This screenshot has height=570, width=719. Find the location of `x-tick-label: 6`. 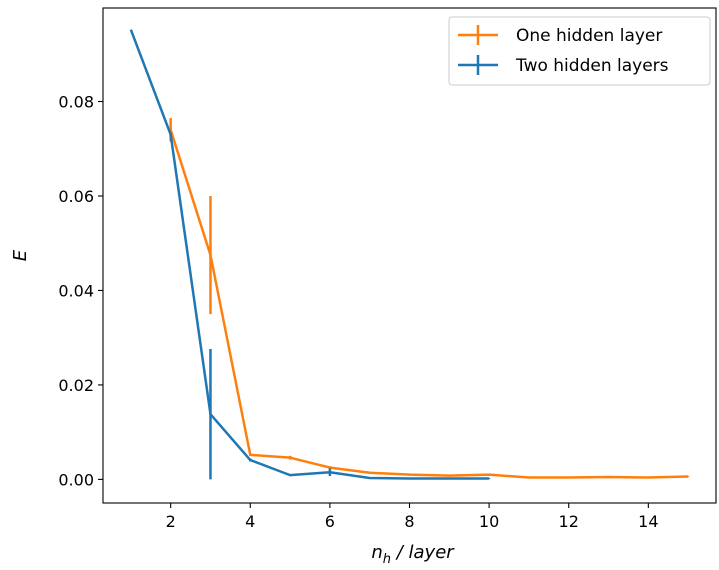

x-tick-label: 6 is located at coordinates (330, 521).